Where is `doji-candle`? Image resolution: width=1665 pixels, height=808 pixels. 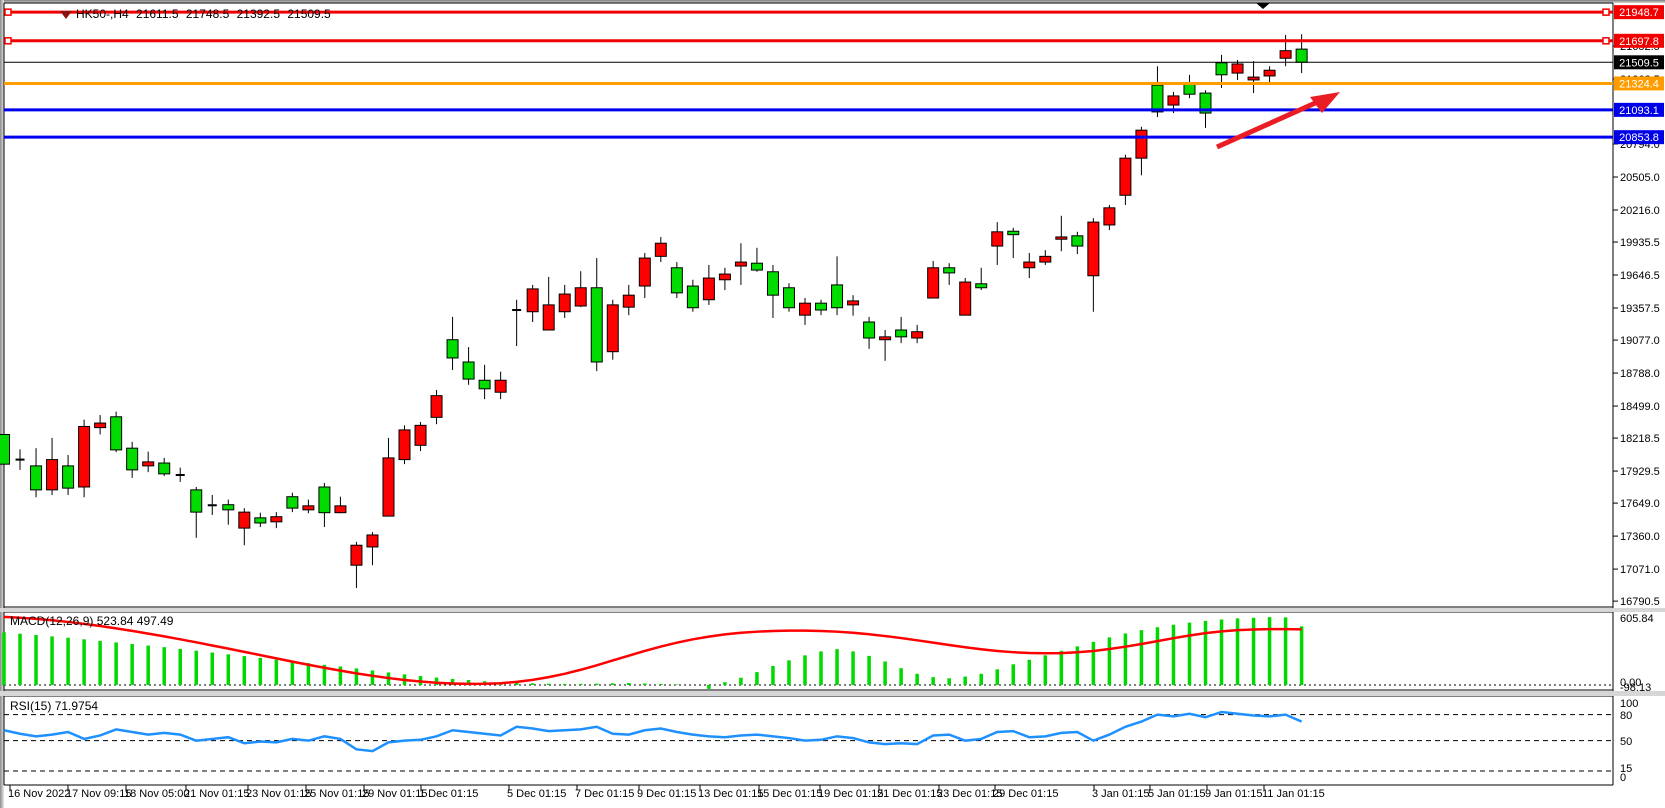 doji-candle is located at coordinates (180, 475).